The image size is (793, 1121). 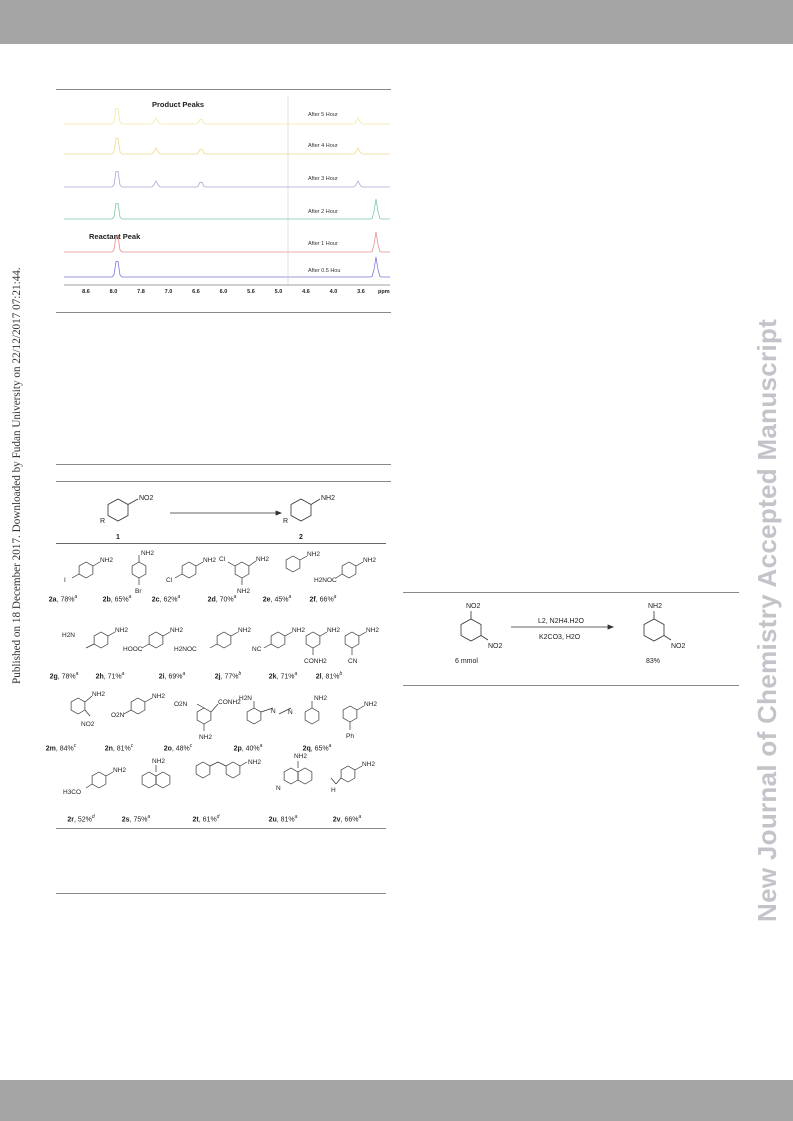 I want to click on substituent-label: HOOC, so click(x=133, y=649).